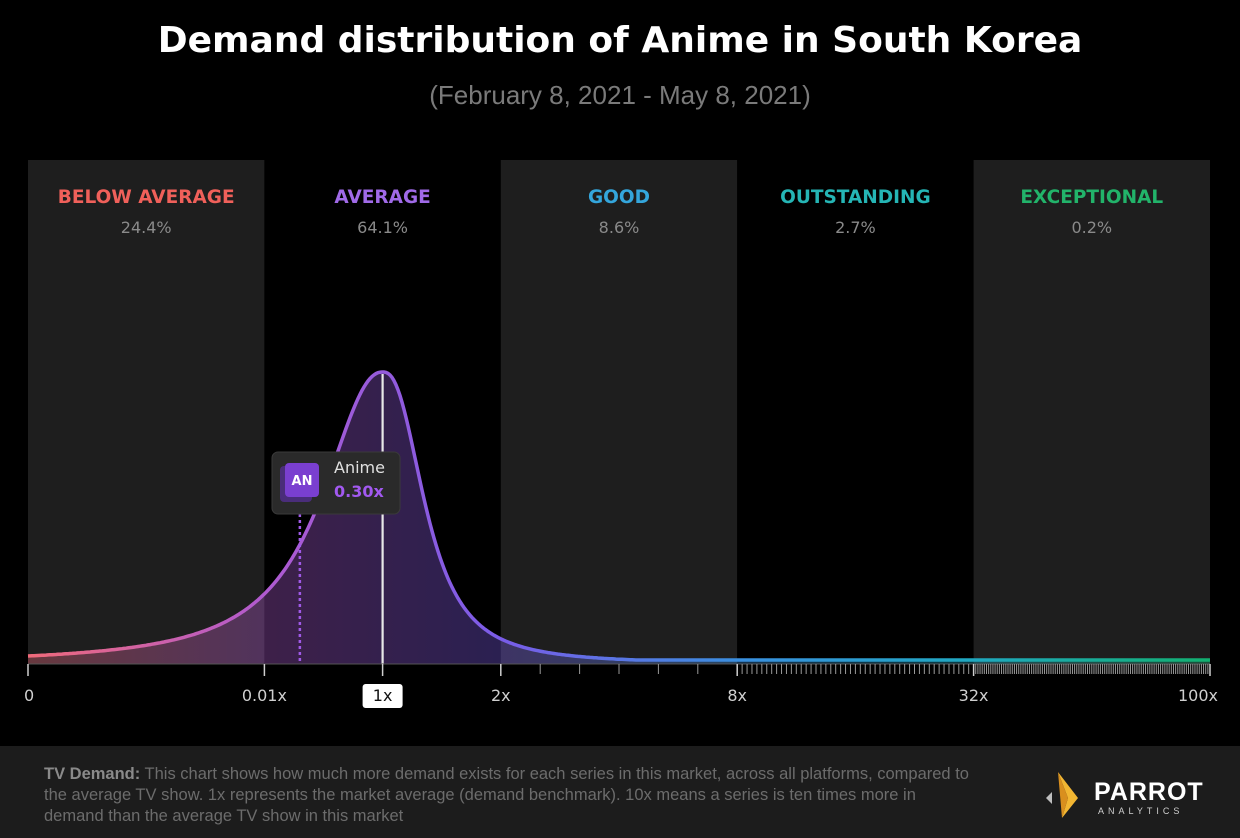  What do you see at coordinates (146, 227) in the screenshot?
I see `band-share-0: 24.4%` at bounding box center [146, 227].